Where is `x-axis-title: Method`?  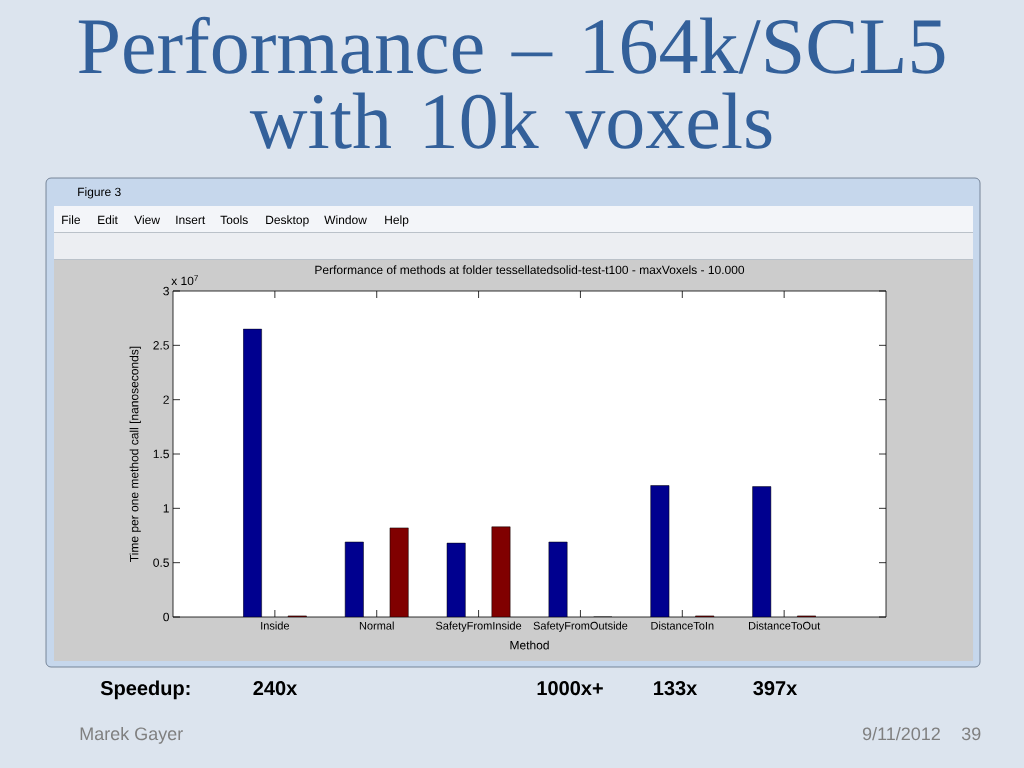
x-axis-title: Method is located at coordinates (529, 645).